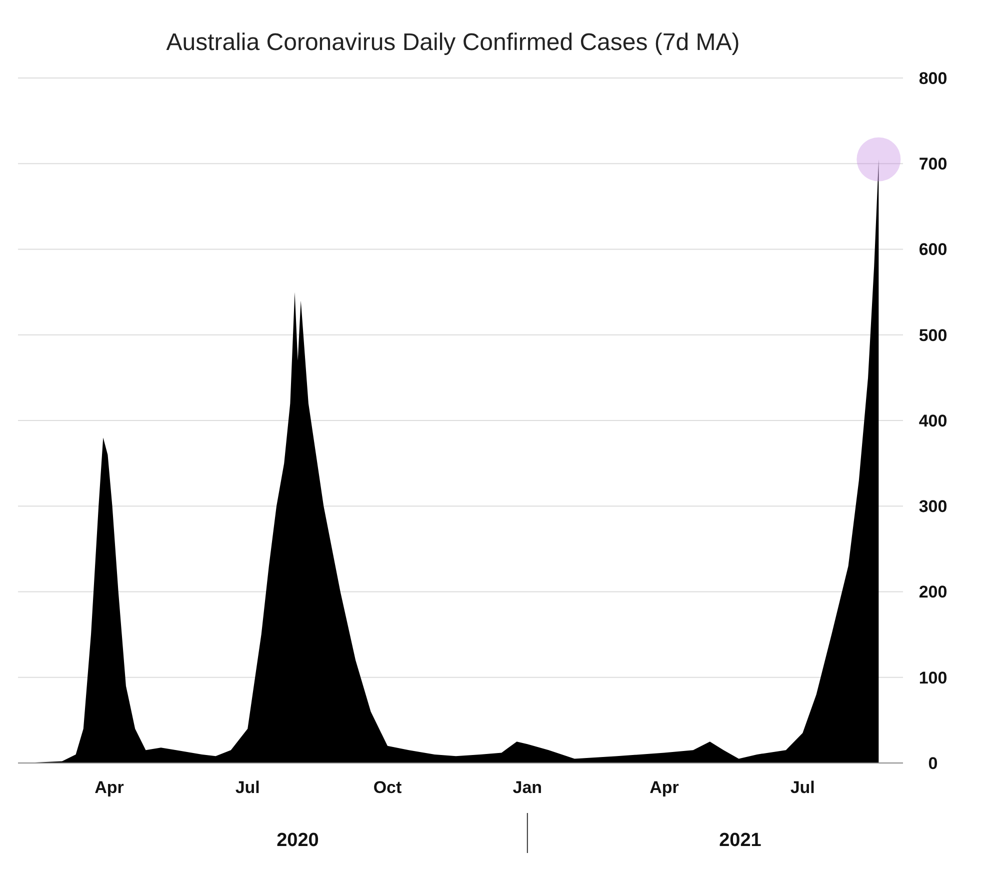 The width and height of the screenshot is (987, 882). I want to click on text: 2020, so click(297, 840).